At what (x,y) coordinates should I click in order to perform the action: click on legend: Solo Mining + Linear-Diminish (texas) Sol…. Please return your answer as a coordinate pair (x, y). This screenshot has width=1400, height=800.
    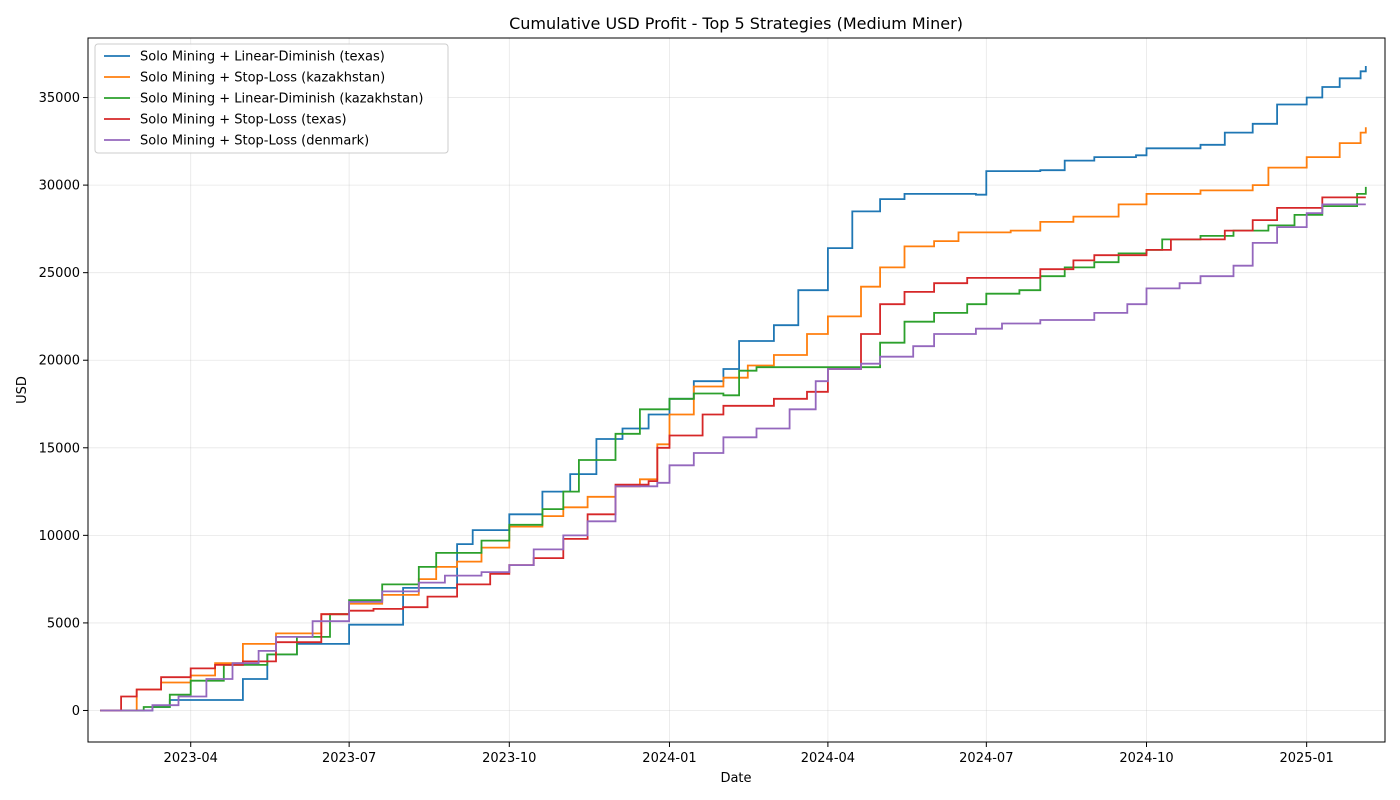
    Looking at the image, I should click on (271, 98).